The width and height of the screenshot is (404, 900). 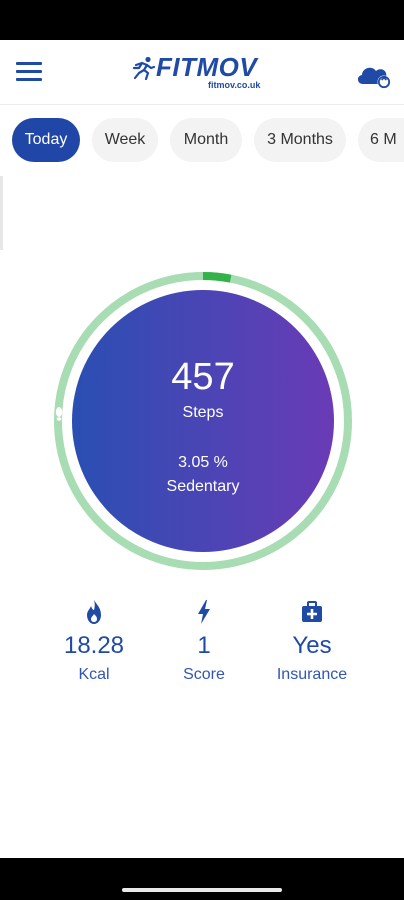 I want to click on tab-label: 3 Months, so click(x=300, y=139).